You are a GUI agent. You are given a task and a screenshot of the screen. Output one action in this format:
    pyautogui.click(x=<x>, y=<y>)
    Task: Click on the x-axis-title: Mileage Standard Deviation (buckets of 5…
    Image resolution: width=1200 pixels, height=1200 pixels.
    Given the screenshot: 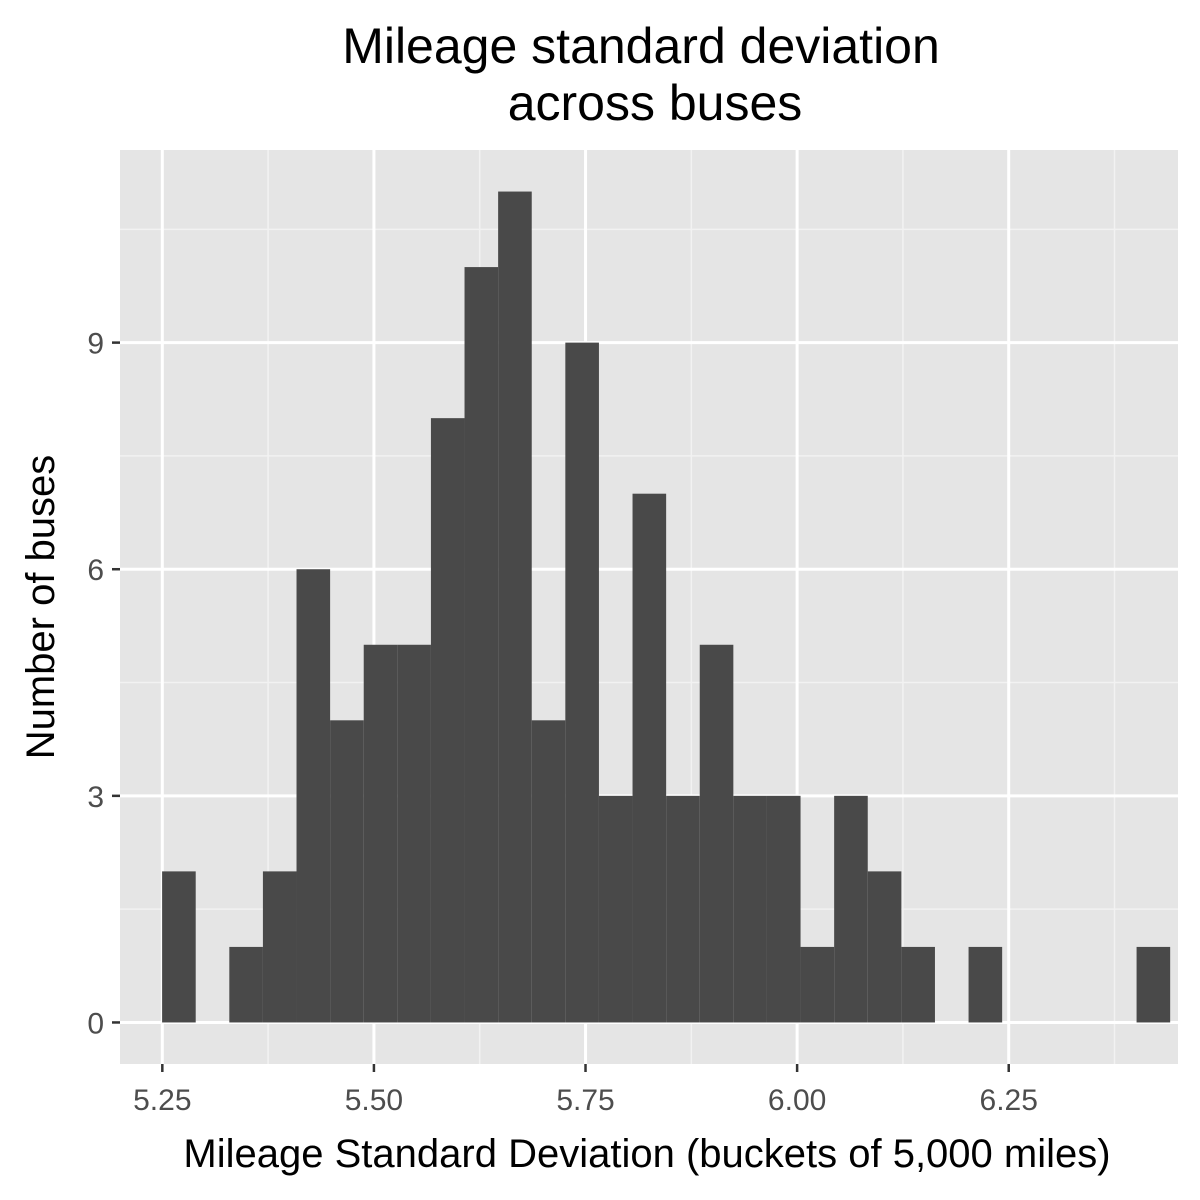 What is the action you would take?
    pyautogui.click(x=646, y=1154)
    